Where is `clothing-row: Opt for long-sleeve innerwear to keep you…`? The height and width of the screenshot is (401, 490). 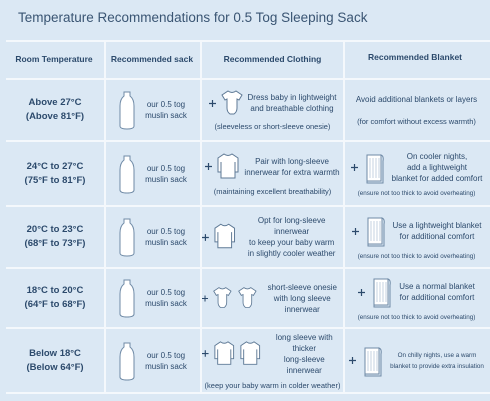
clothing-row: Opt for long-sleeve innerwear to keep you… is located at coordinates (272, 237).